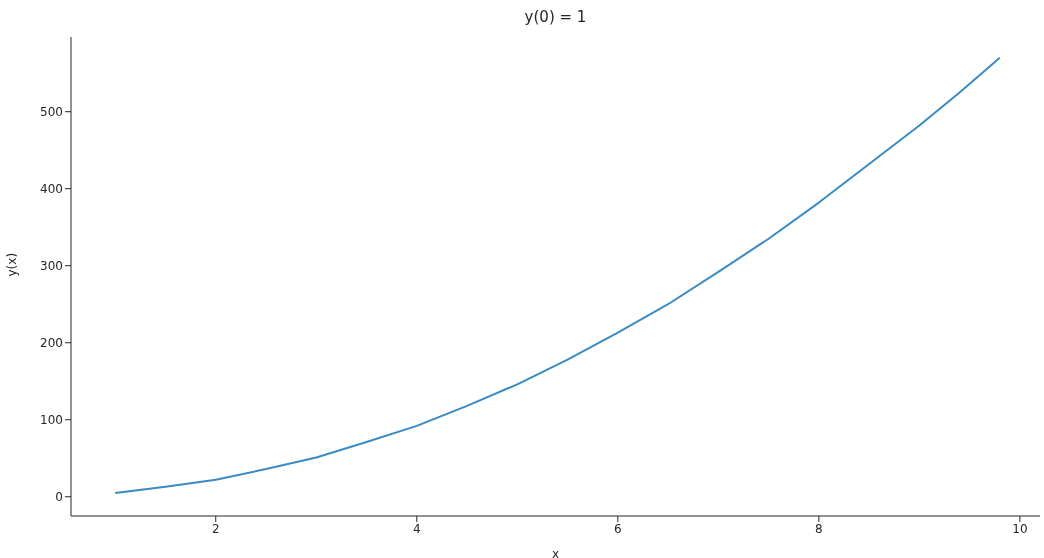 The image size is (1044, 558). I want to click on y-tick-label: 300, so click(51, 265).